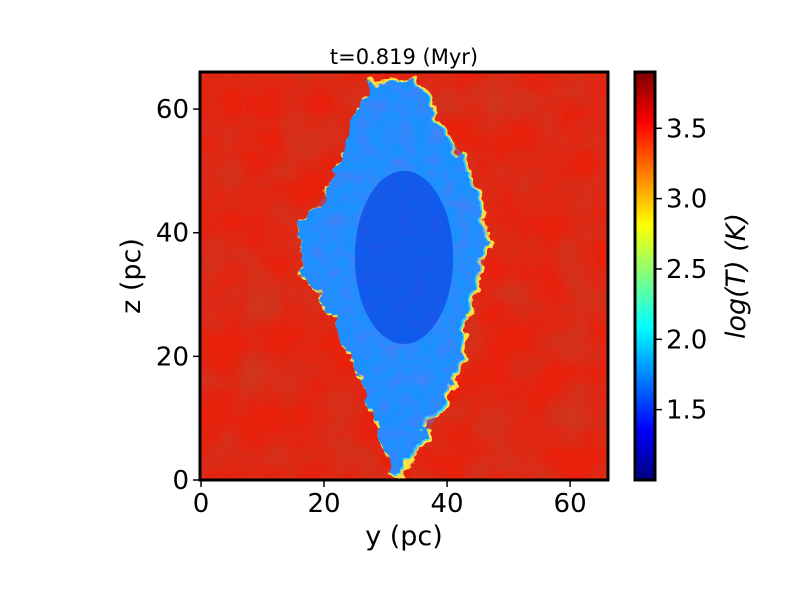 This screenshot has height=604, width=800. What do you see at coordinates (172, 110) in the screenshot?
I see `y-tick-label: 60` at bounding box center [172, 110].